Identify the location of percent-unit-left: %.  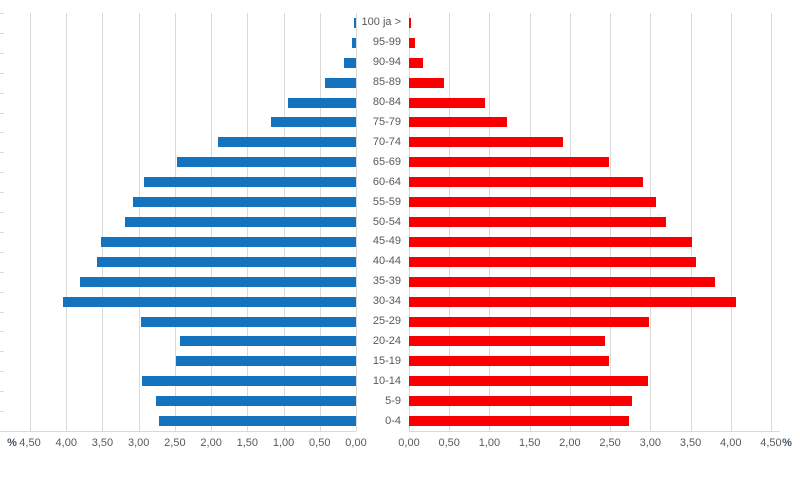
(12, 443).